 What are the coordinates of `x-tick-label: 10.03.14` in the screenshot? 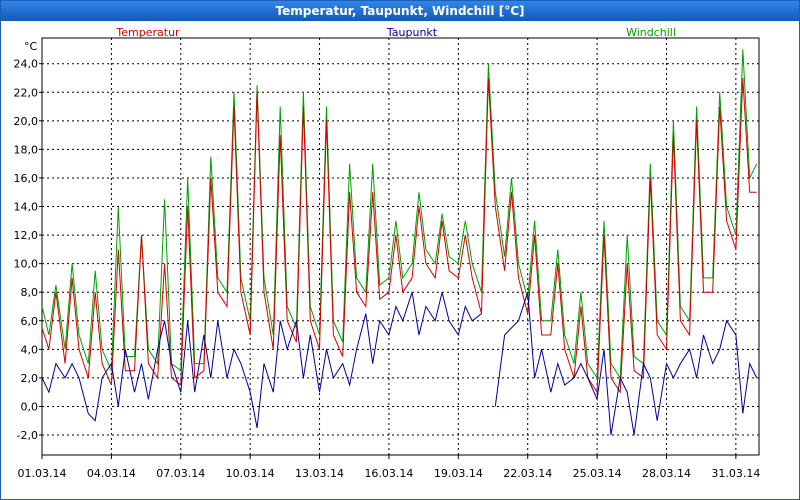 It's located at (250, 473).